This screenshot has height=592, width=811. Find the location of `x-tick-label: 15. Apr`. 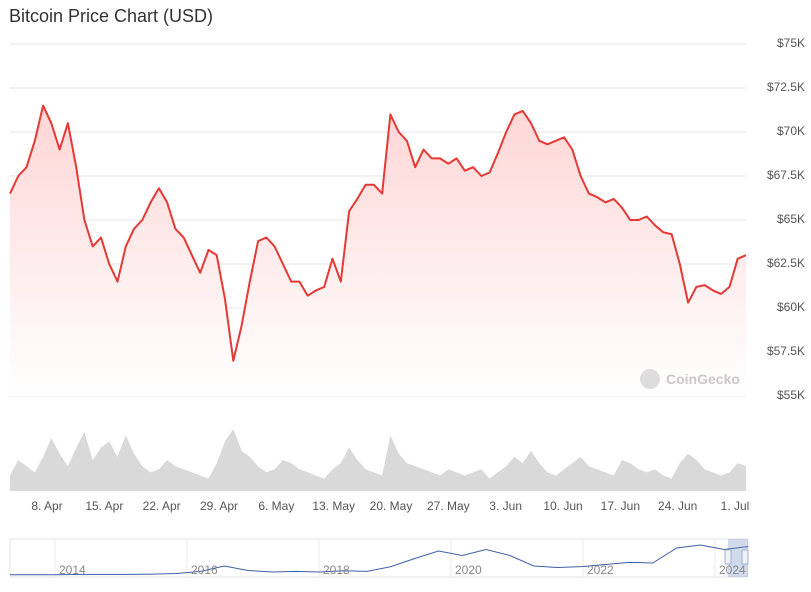

x-tick-label: 15. Apr is located at coordinates (104, 506).